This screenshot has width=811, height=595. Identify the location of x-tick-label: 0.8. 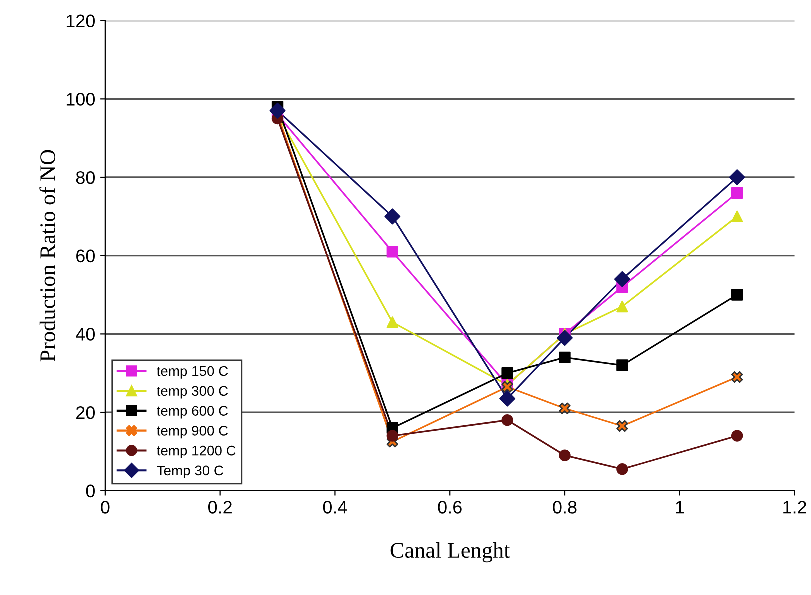
(565, 507).